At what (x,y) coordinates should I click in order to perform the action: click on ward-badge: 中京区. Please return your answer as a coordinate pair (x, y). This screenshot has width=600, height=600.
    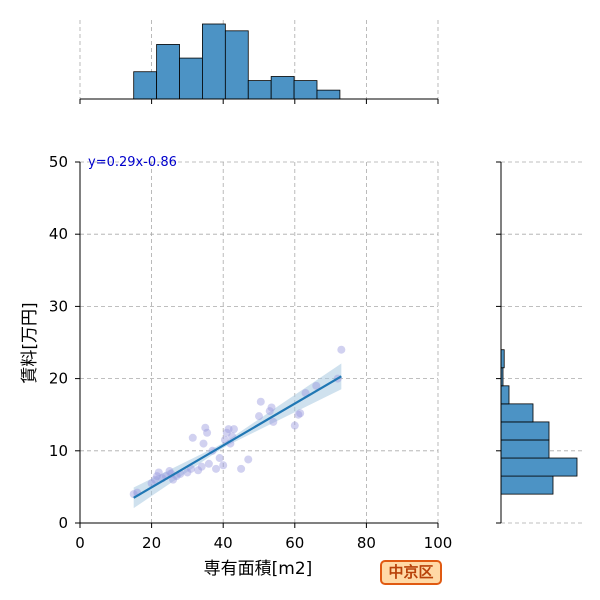
    Looking at the image, I should click on (411, 572).